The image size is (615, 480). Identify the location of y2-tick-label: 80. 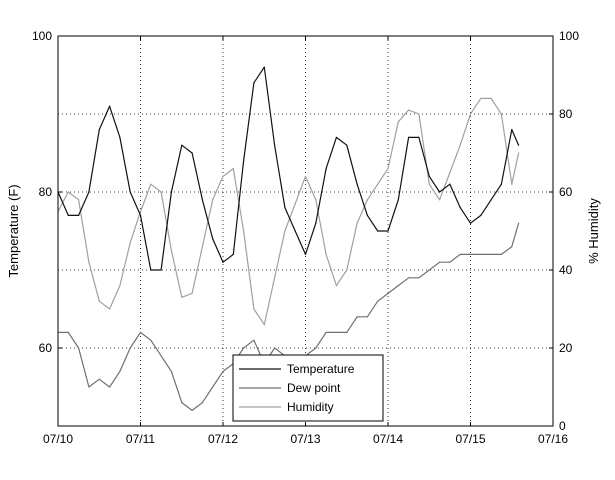
(566, 114).